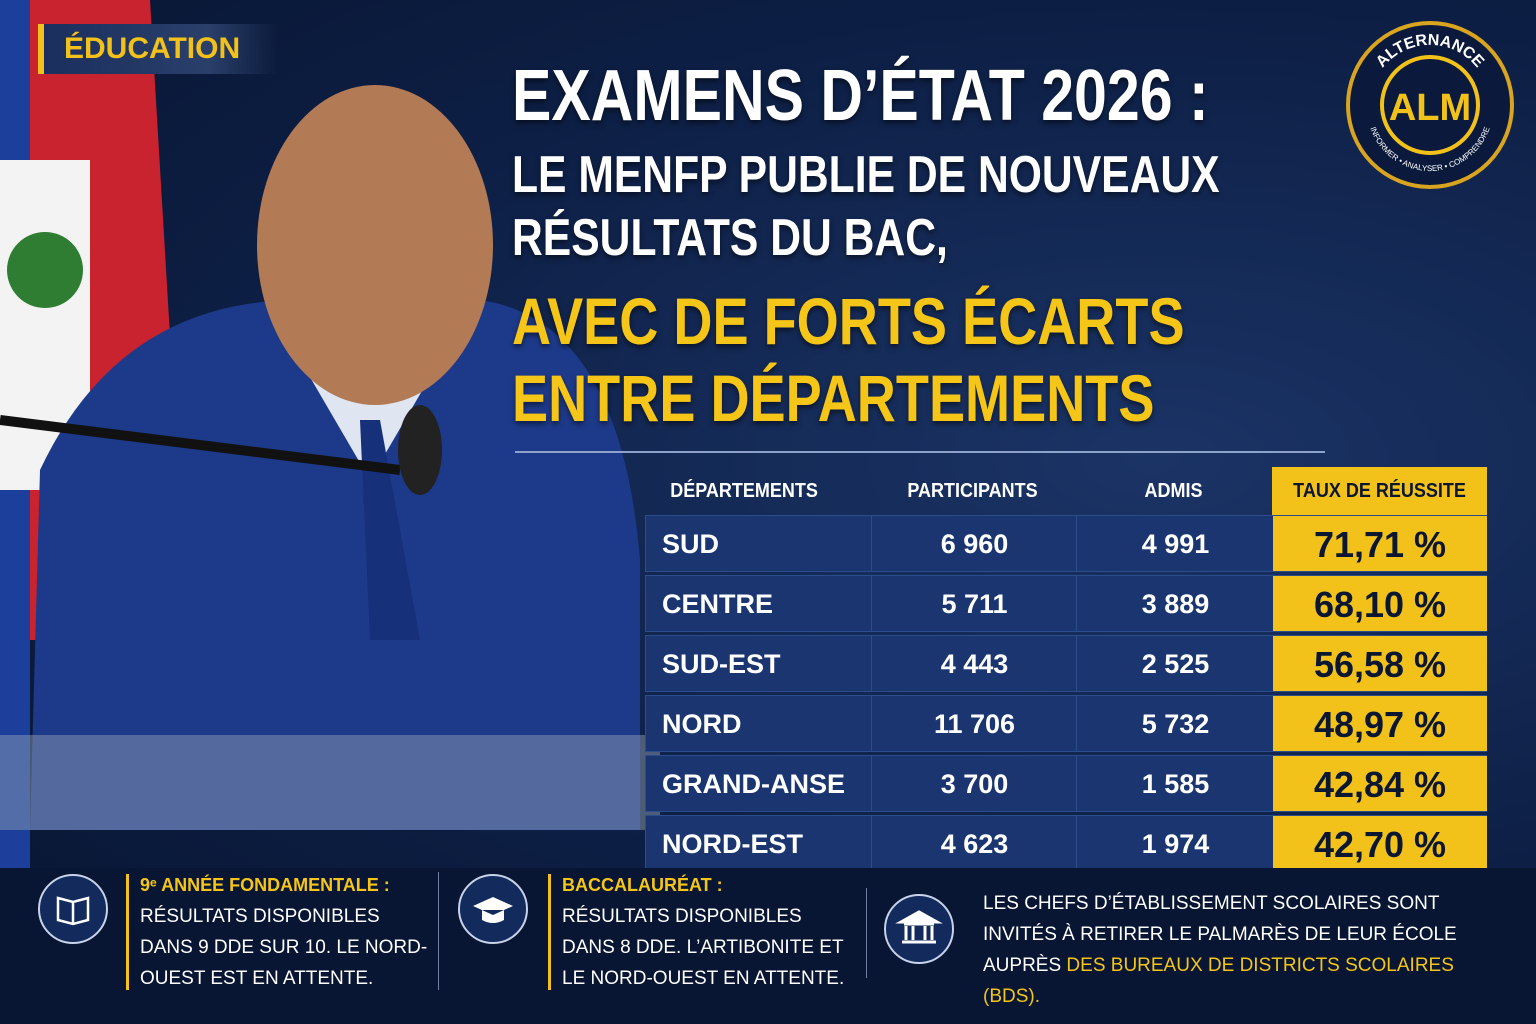  What do you see at coordinates (1173, 491) in the screenshot?
I see `column-header: ADMIS` at bounding box center [1173, 491].